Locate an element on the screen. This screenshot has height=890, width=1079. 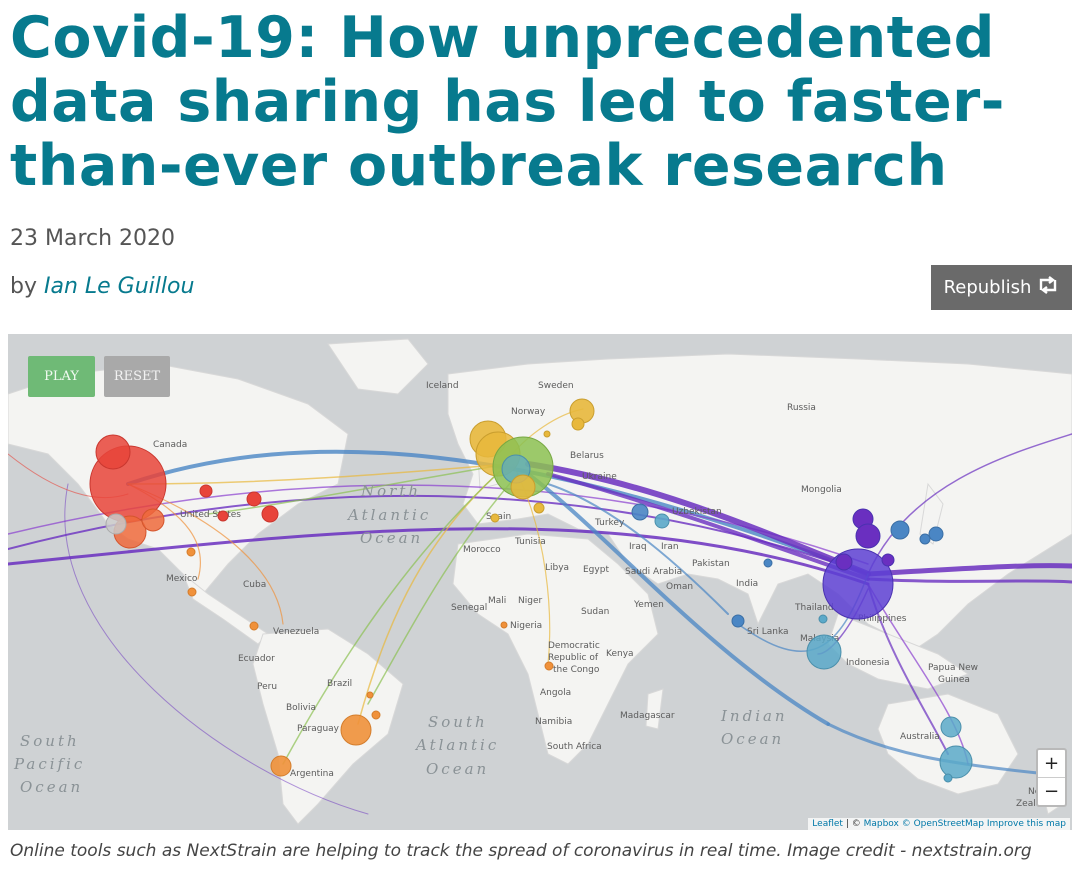
south-america is located at coordinates (328, 726).